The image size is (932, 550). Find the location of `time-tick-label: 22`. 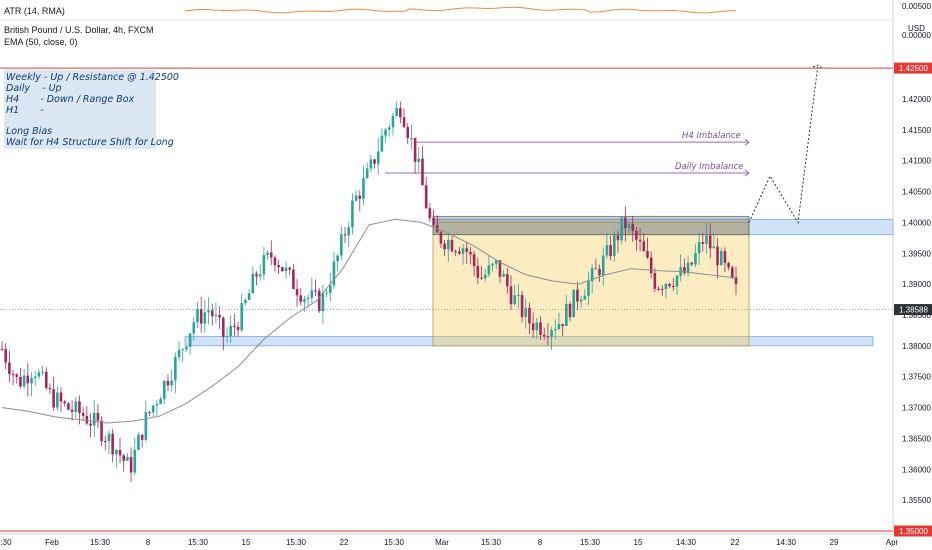

time-tick-label: 22 is located at coordinates (344, 542).